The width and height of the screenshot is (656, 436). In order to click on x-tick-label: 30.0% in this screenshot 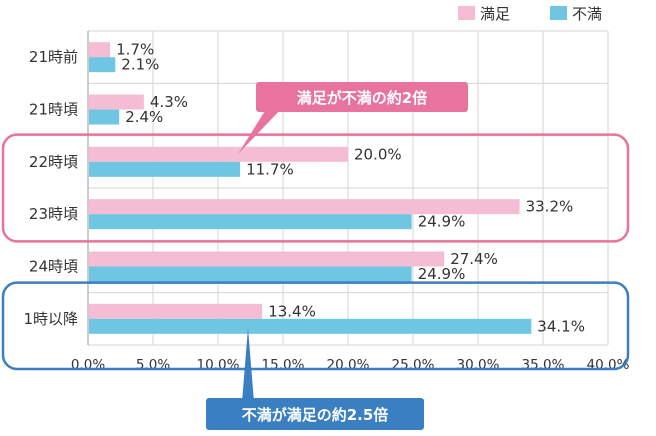, I will do `click(478, 365)`.